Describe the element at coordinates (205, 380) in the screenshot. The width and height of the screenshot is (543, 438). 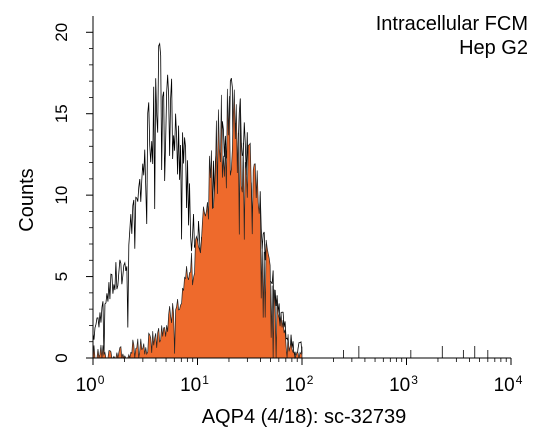
I see `x-tick-exponent-1: 1` at that location.